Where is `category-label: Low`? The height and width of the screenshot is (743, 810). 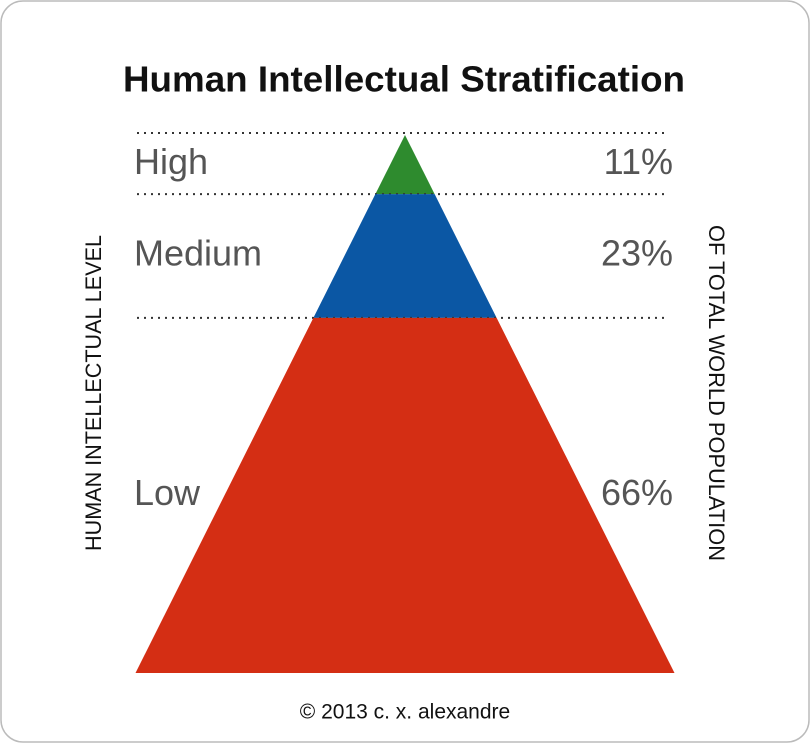
category-label: Low is located at coordinates (167, 492).